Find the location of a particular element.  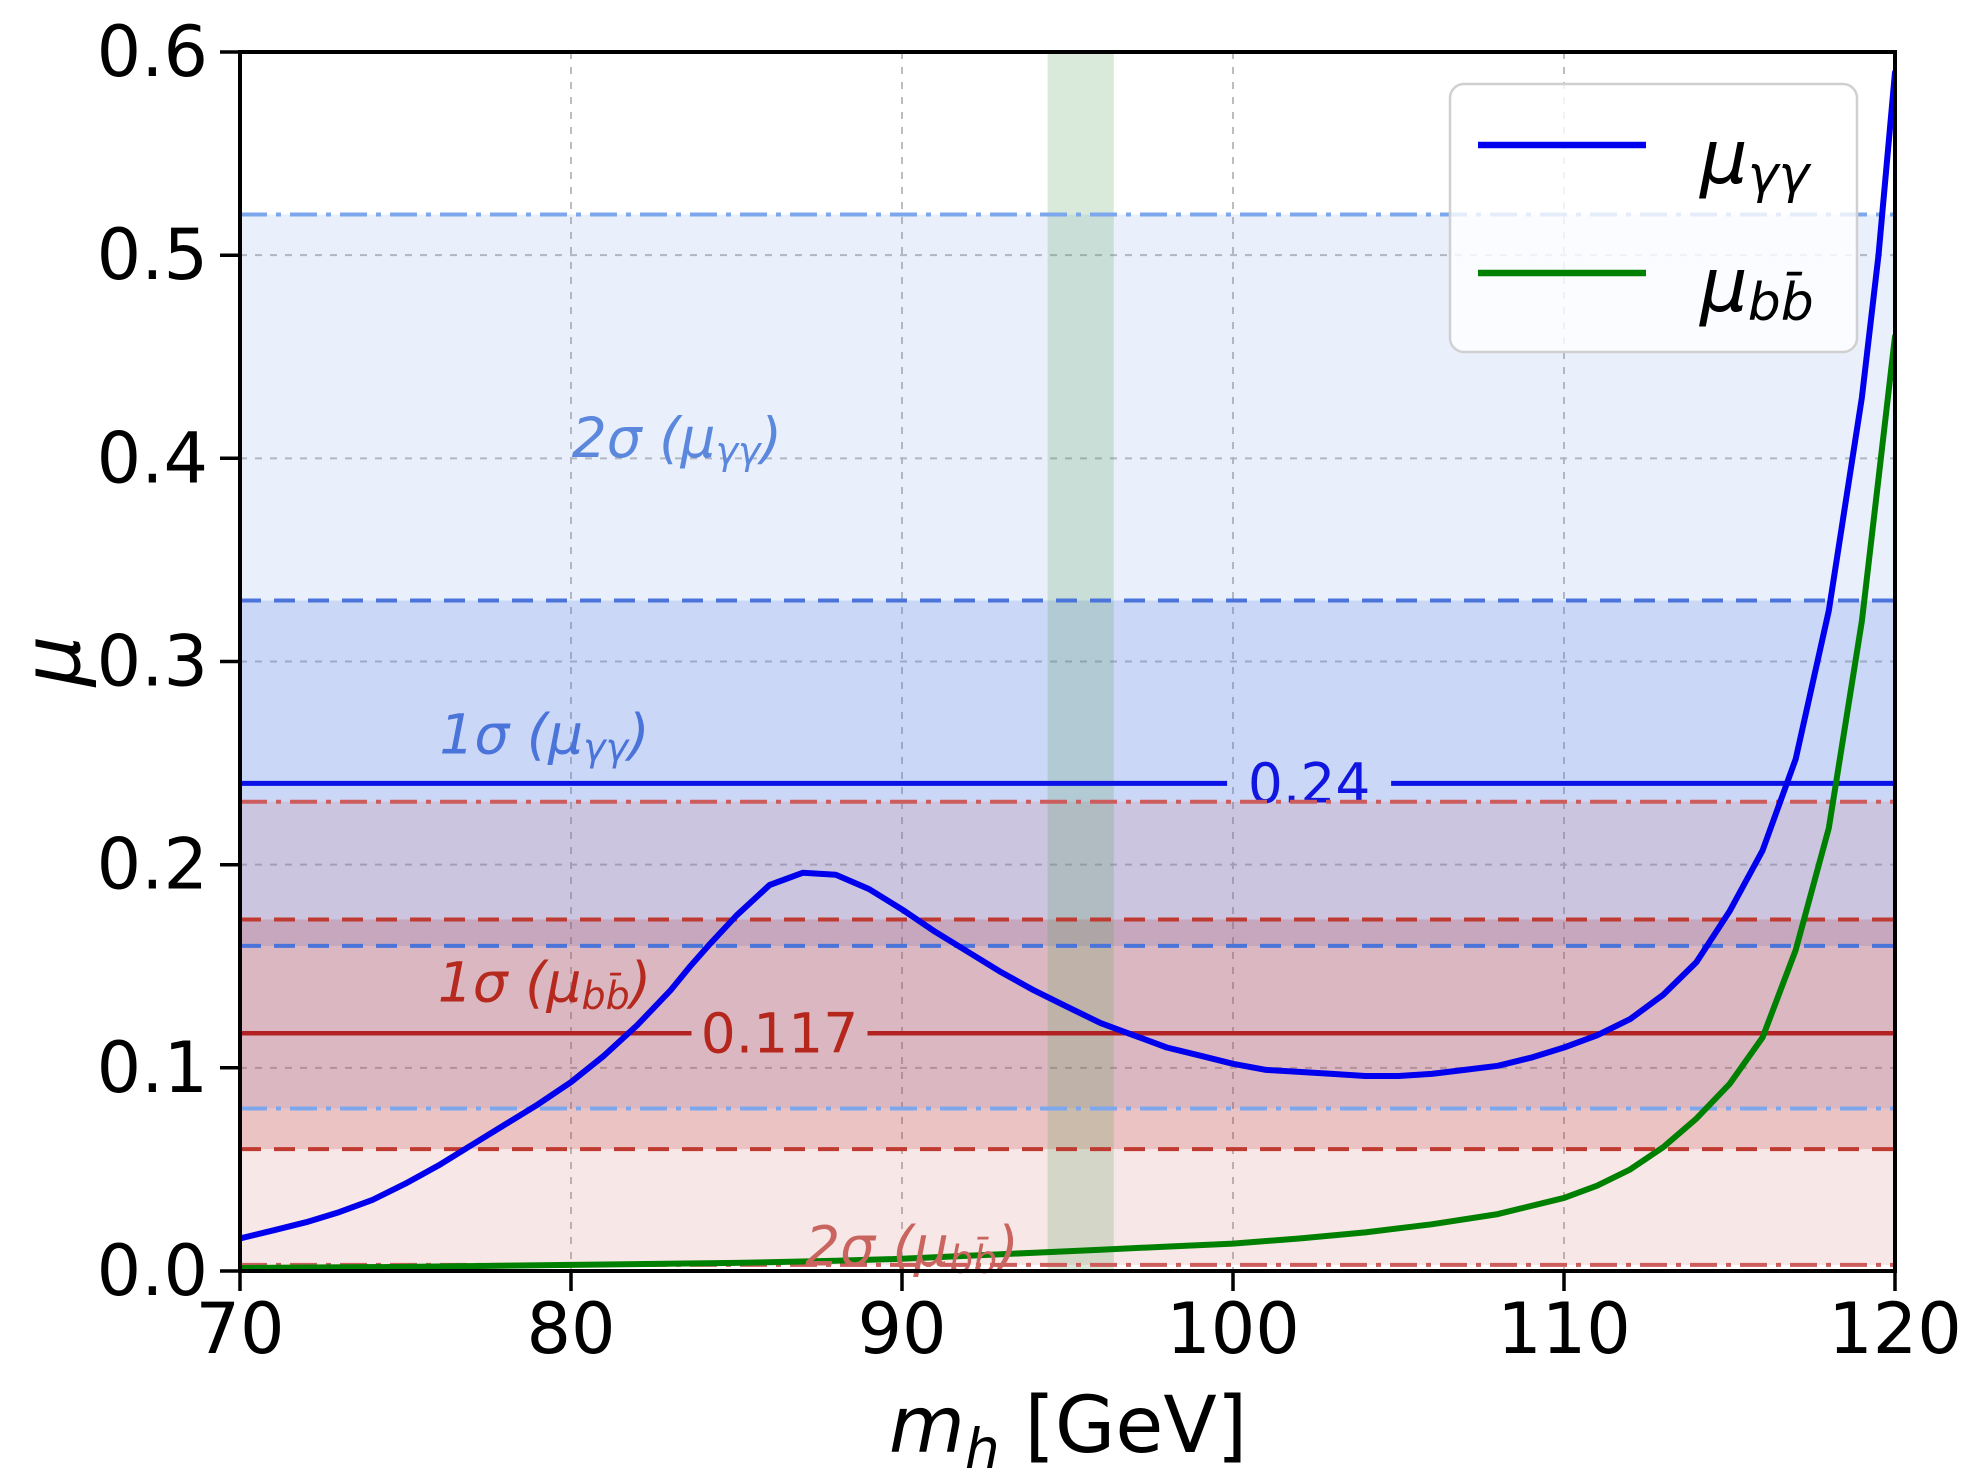

x-tick-label-110: 110 is located at coordinates (1564, 1329).